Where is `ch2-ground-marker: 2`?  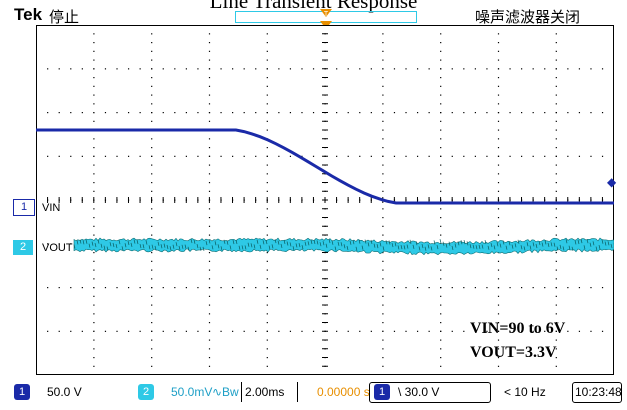 ch2-ground-marker: 2 is located at coordinates (23, 247).